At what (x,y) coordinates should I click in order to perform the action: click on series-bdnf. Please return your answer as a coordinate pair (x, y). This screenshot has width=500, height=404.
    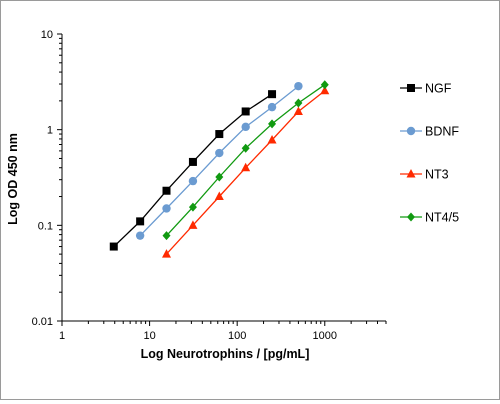
    Looking at the image, I should click on (219, 160).